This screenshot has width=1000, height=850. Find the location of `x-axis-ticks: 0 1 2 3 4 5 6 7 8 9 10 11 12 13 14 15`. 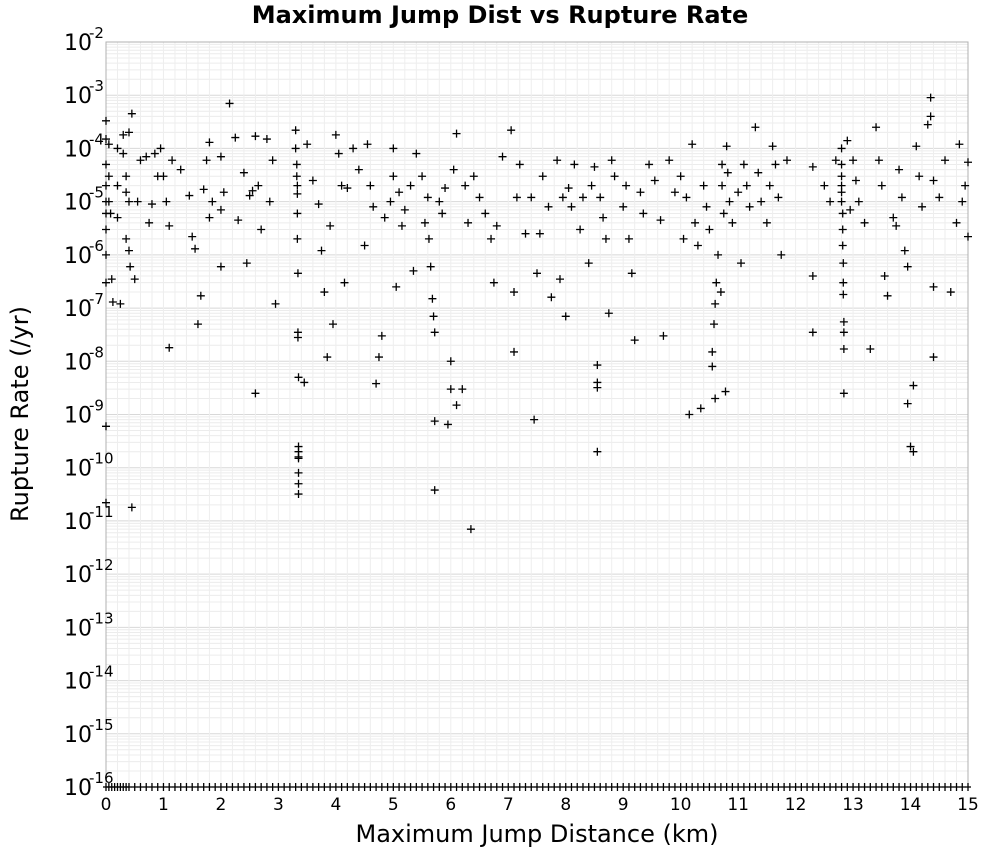

x-axis-ticks: 0 1 2 3 4 5 6 7 8 9 10 11 12 13 14 15 is located at coordinates (540, 805).